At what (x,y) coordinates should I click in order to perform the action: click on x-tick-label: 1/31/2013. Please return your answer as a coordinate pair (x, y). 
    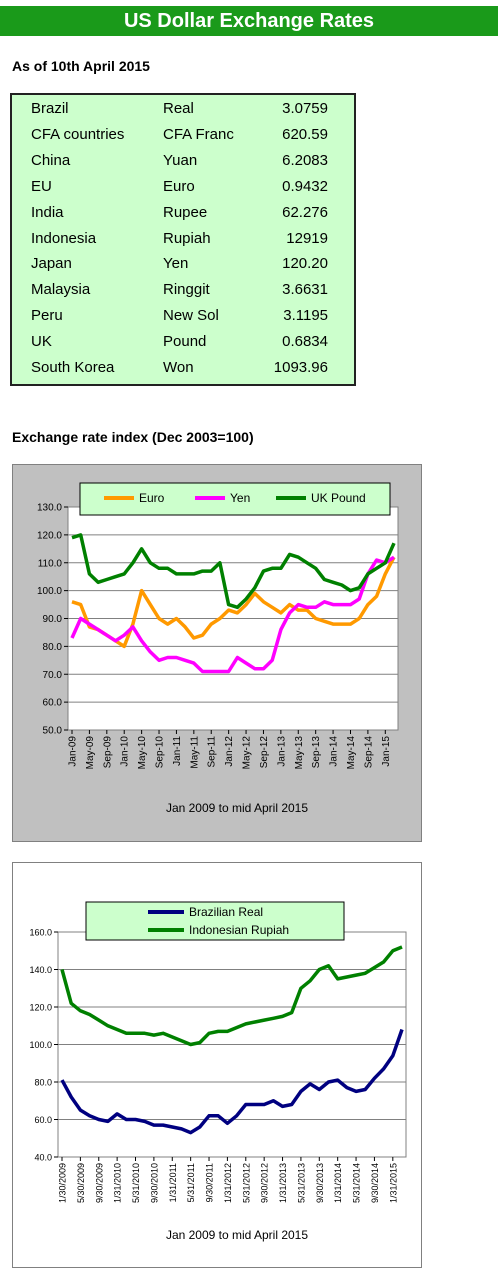
    Looking at the image, I should click on (283, 1183).